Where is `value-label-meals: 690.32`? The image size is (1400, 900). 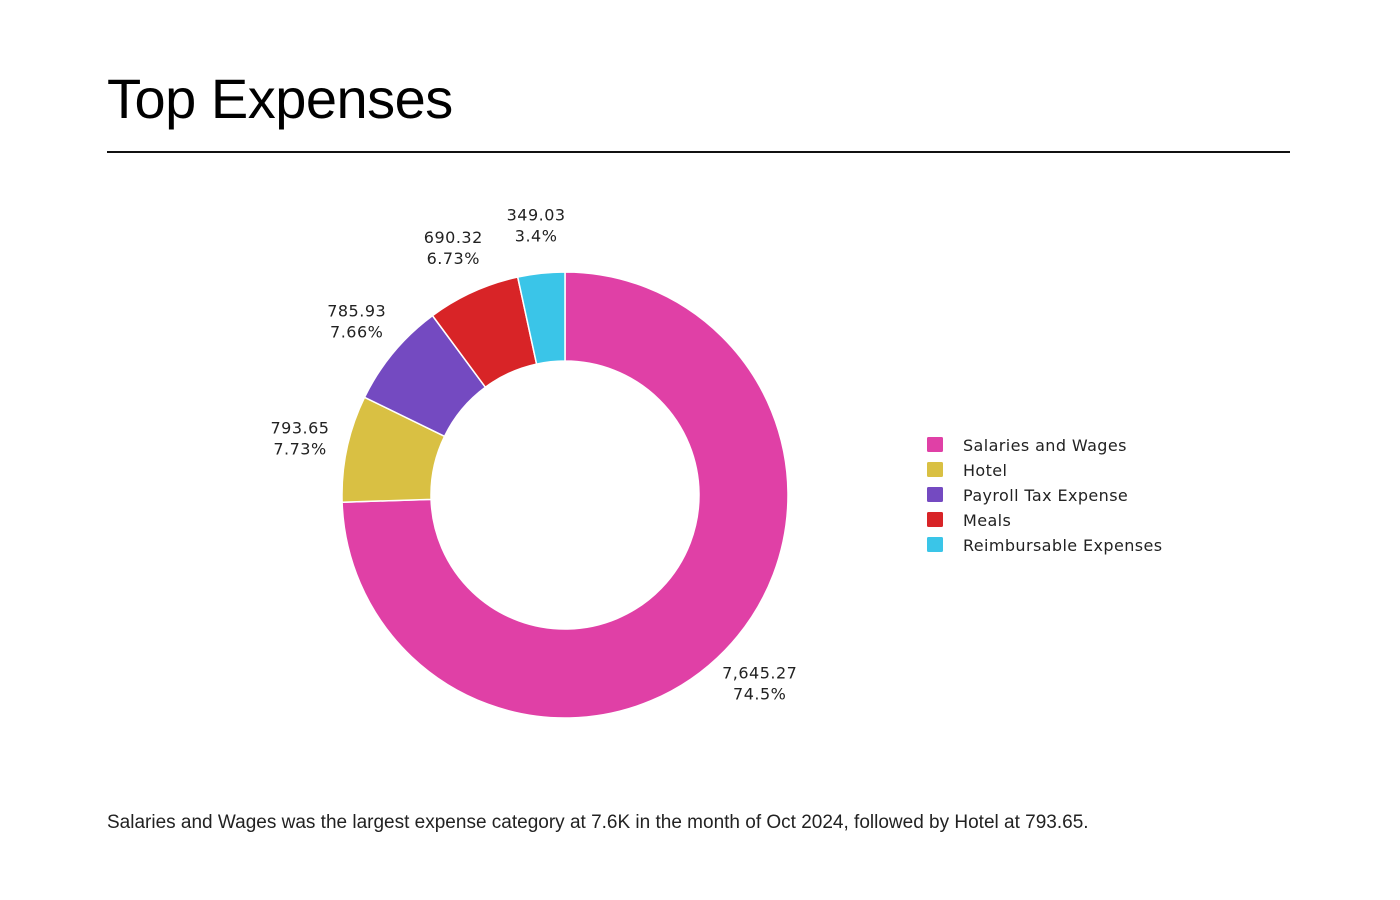
value-label-meals: 690.32 is located at coordinates (453, 237).